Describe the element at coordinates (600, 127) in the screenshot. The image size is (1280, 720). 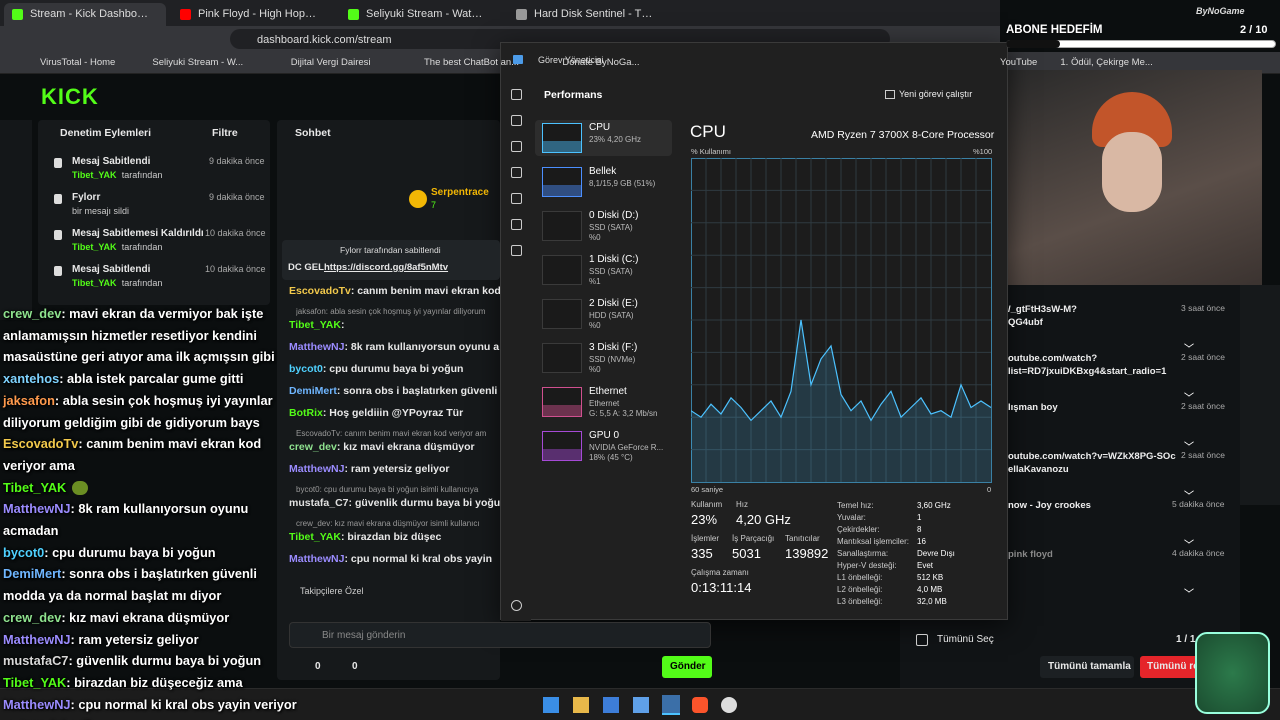
I see `resource-name: CPU` at that location.